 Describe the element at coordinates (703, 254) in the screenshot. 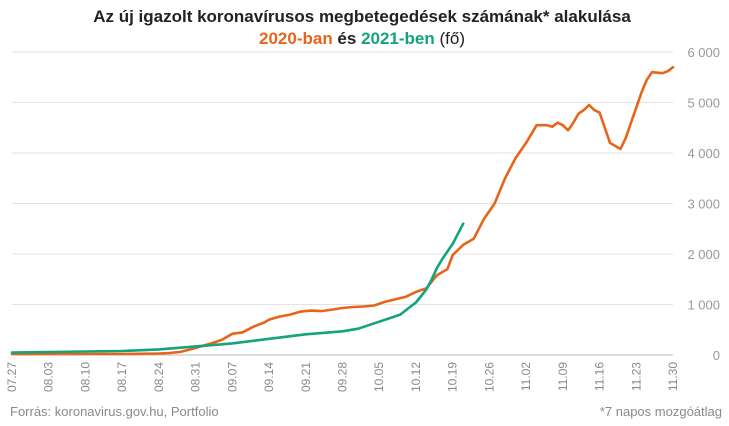

I see `y-tick-label: 2 000` at that location.